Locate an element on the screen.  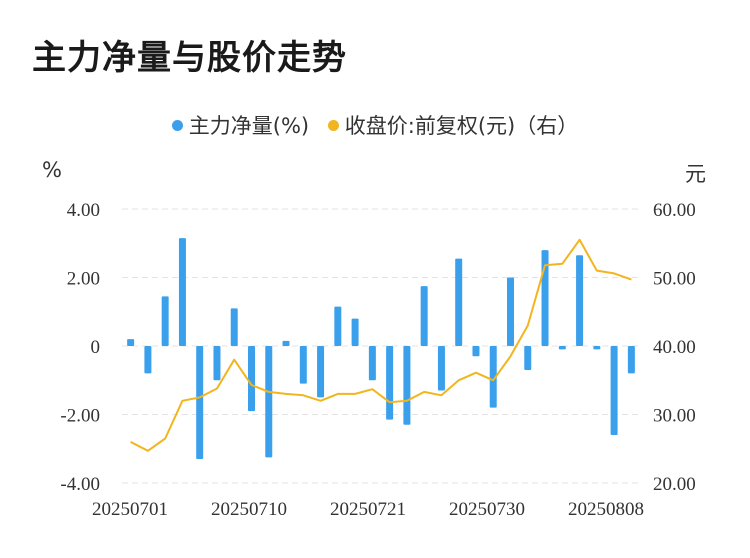
right-tick-label: 40.00 is located at coordinates (674, 347).